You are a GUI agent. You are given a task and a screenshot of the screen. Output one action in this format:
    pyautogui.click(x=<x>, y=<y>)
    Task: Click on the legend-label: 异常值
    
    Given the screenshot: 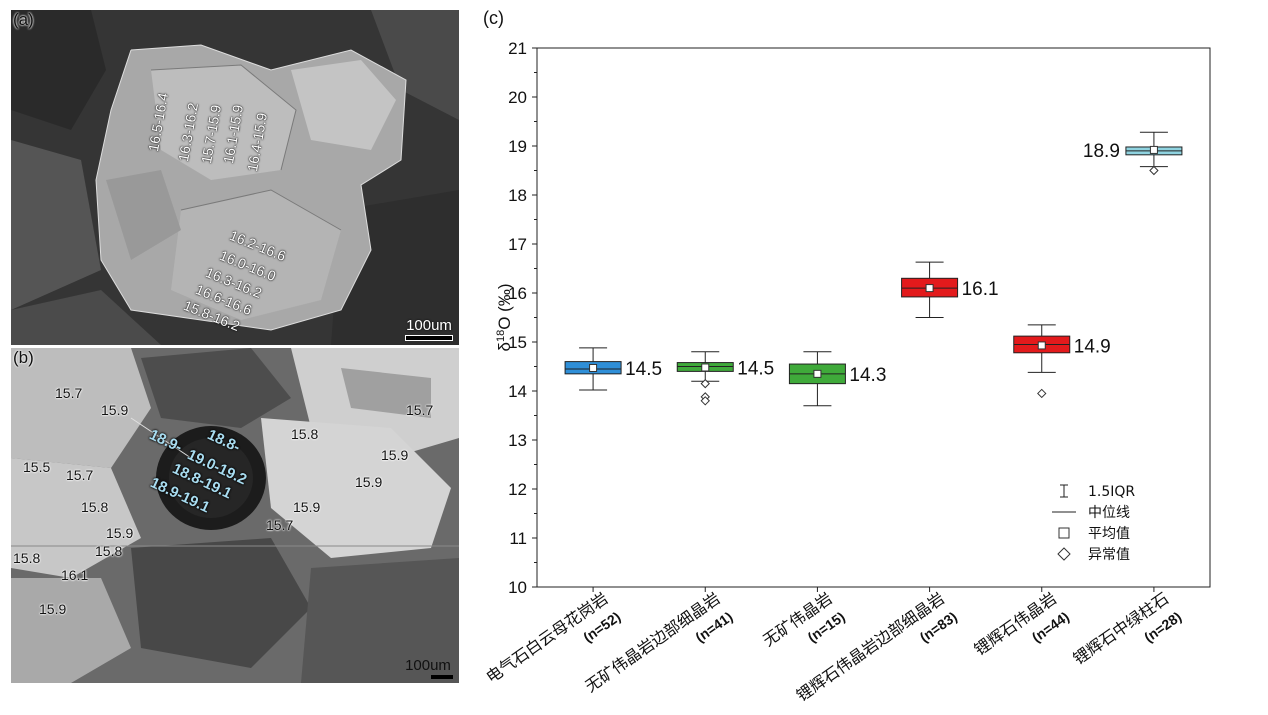 What is the action you would take?
    pyautogui.click(x=1109, y=555)
    